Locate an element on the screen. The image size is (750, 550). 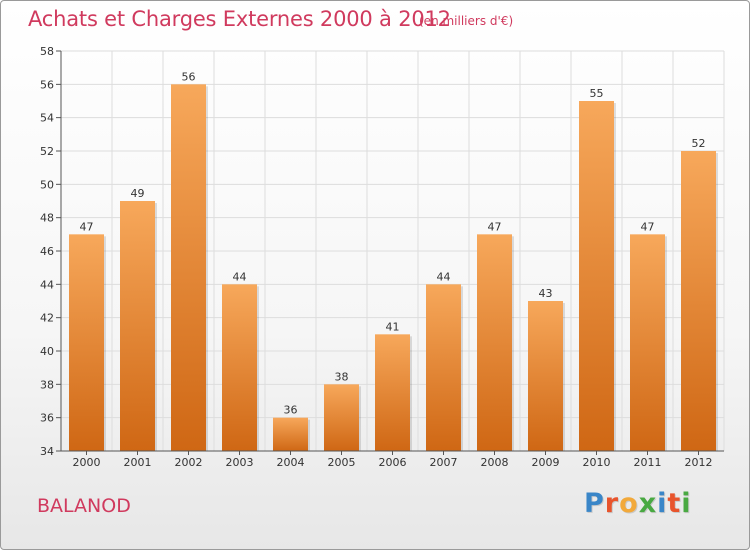
logo-letter: o is located at coordinates (629, 503).